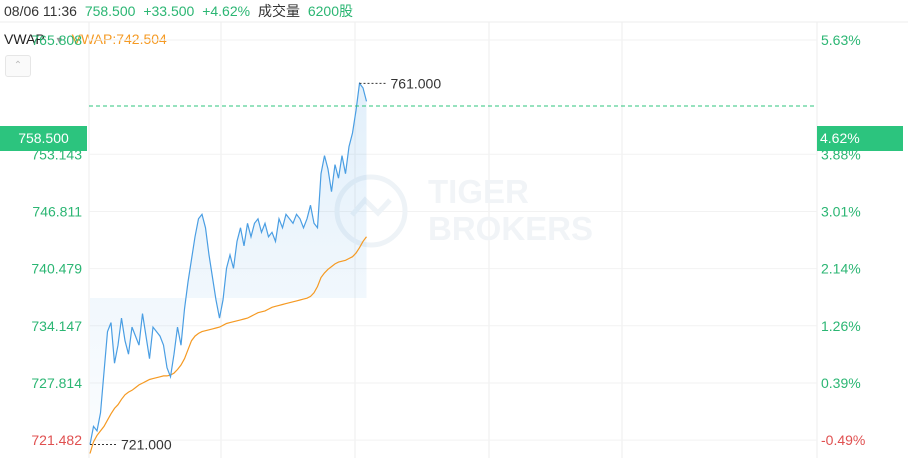 The image size is (908, 458). What do you see at coordinates (110, 11) in the screenshot?
I see `quote-price: 758.500` at bounding box center [110, 11].